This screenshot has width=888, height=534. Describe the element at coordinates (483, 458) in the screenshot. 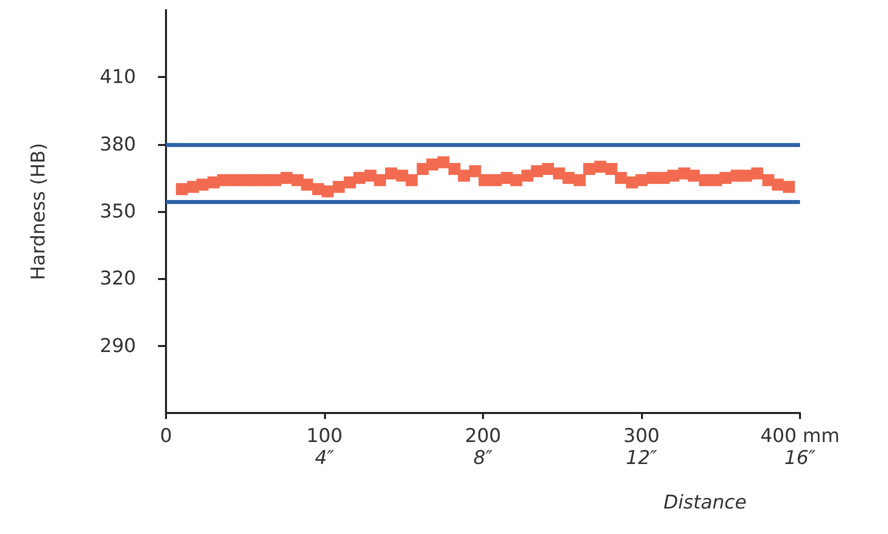

I see `x2-tick-label: 8″` at that location.